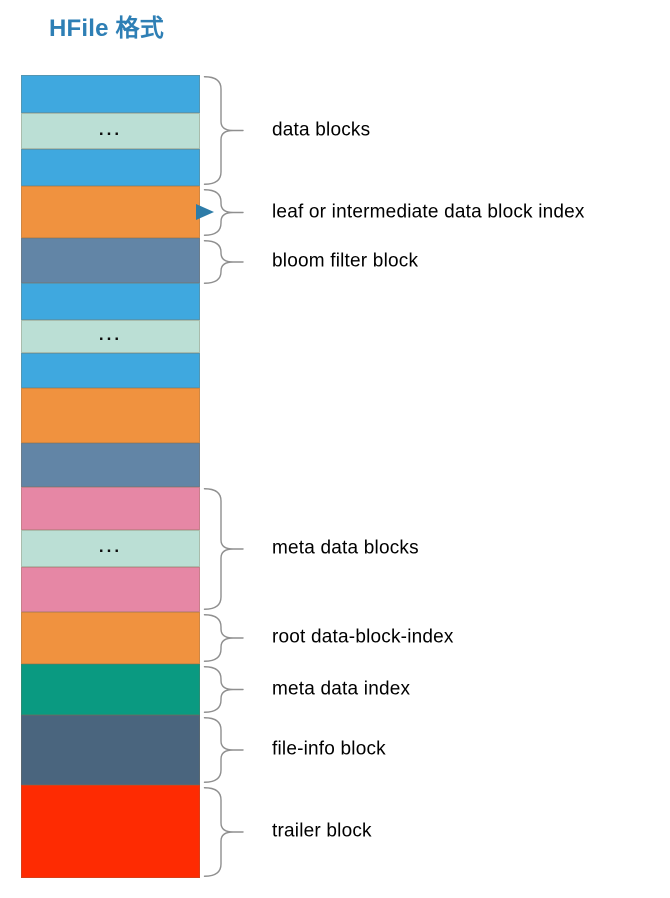 The image size is (670, 898). Describe the element at coordinates (110, 689) in the screenshot. I see `meta-index-block` at that location.